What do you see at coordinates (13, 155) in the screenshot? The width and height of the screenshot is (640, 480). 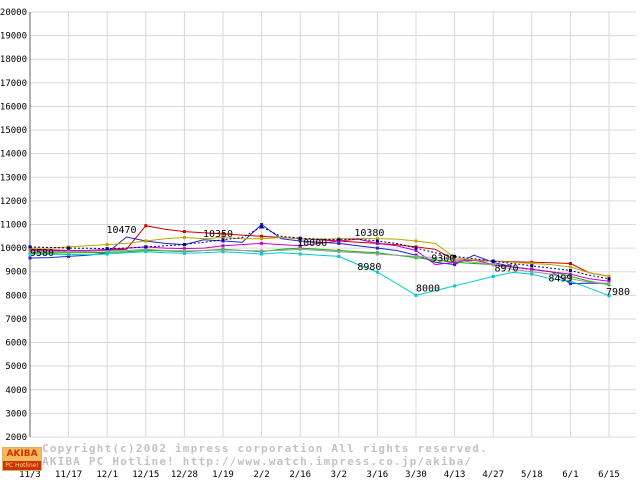 I see `y-axis-label: 14000` at bounding box center [13, 155].